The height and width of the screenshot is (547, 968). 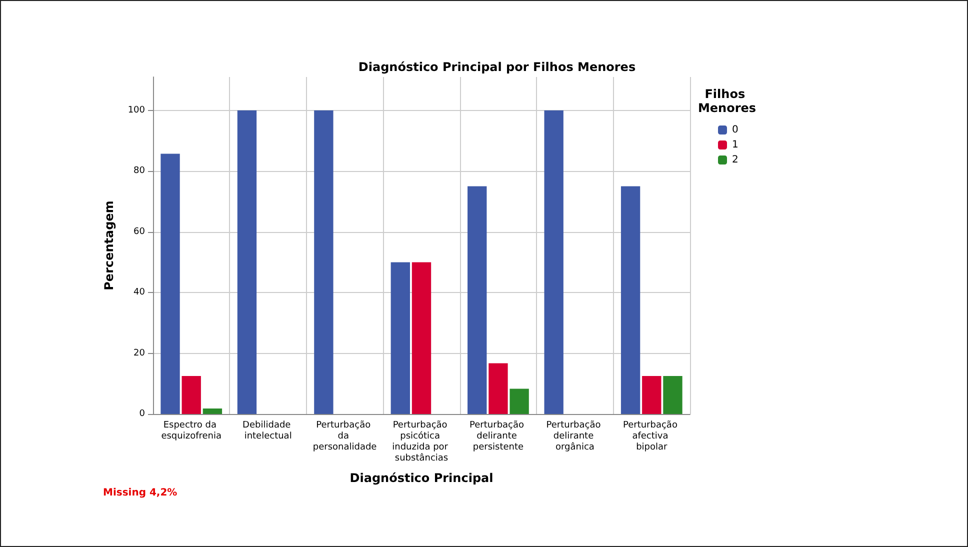 I want to click on y-tick-label: 20, so click(x=140, y=353).